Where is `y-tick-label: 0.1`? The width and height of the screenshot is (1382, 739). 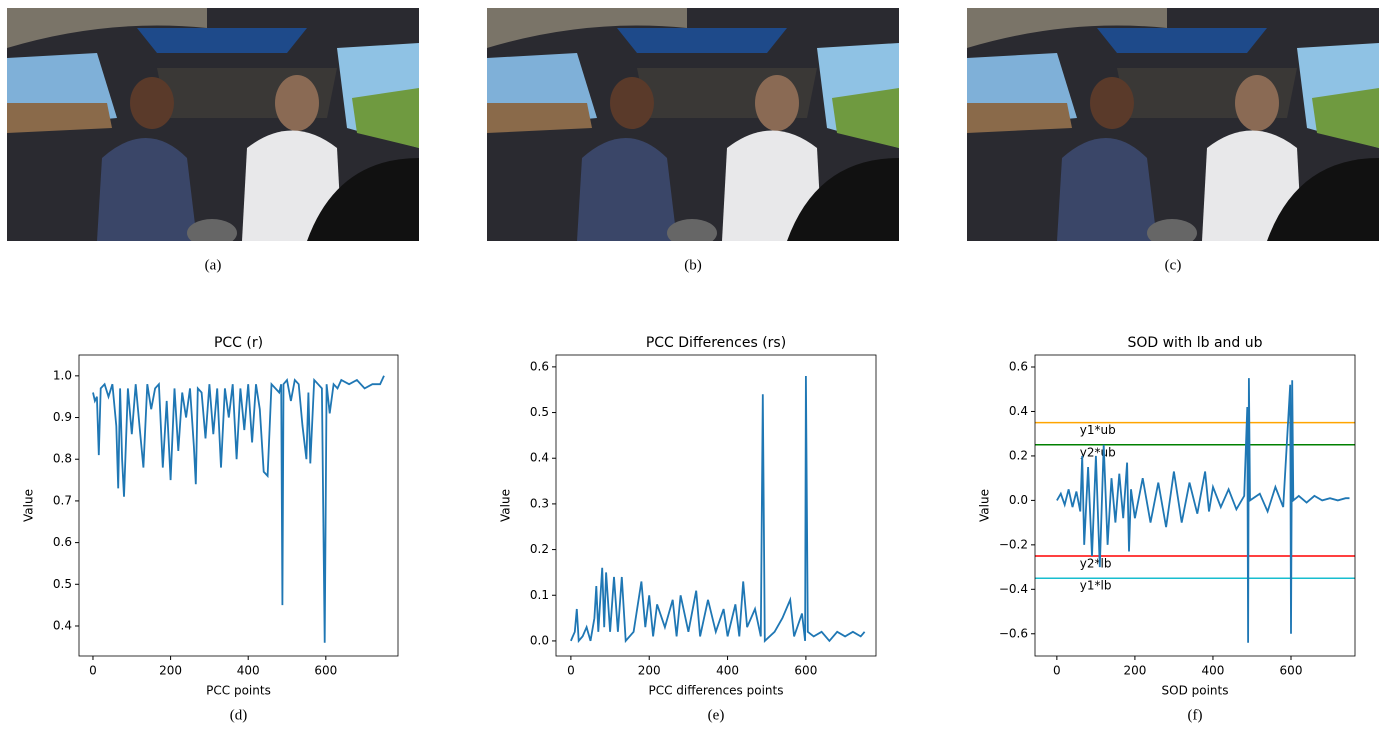
y-tick-label: 0.1 is located at coordinates (539, 595).